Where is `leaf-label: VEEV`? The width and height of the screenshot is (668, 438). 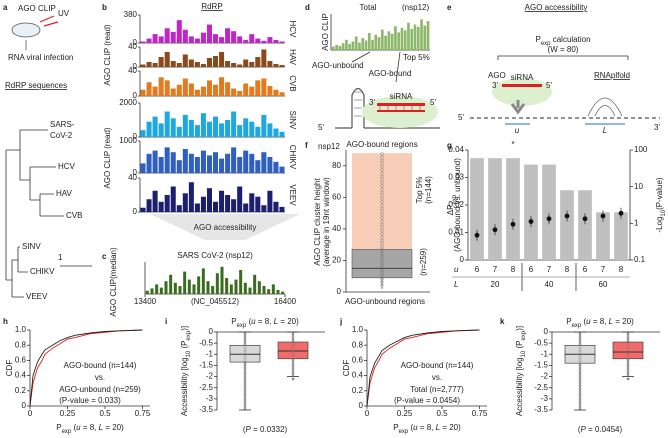 leaf-label: VEEV is located at coordinates (37, 296).